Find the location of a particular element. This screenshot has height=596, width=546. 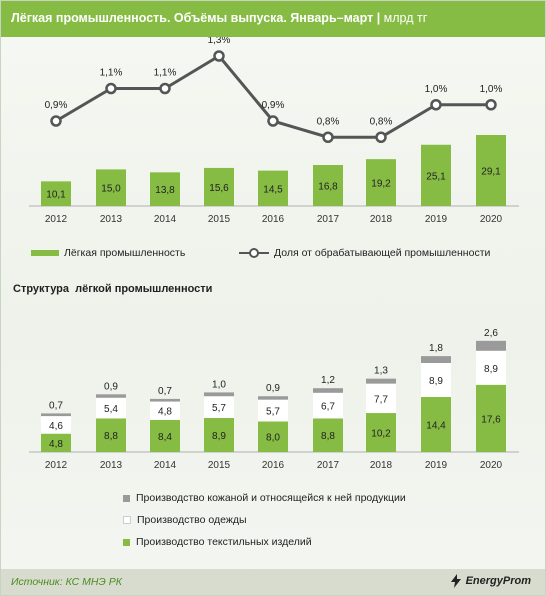

legend-item-bars: Лёгкая промышленность is located at coordinates (108, 253).